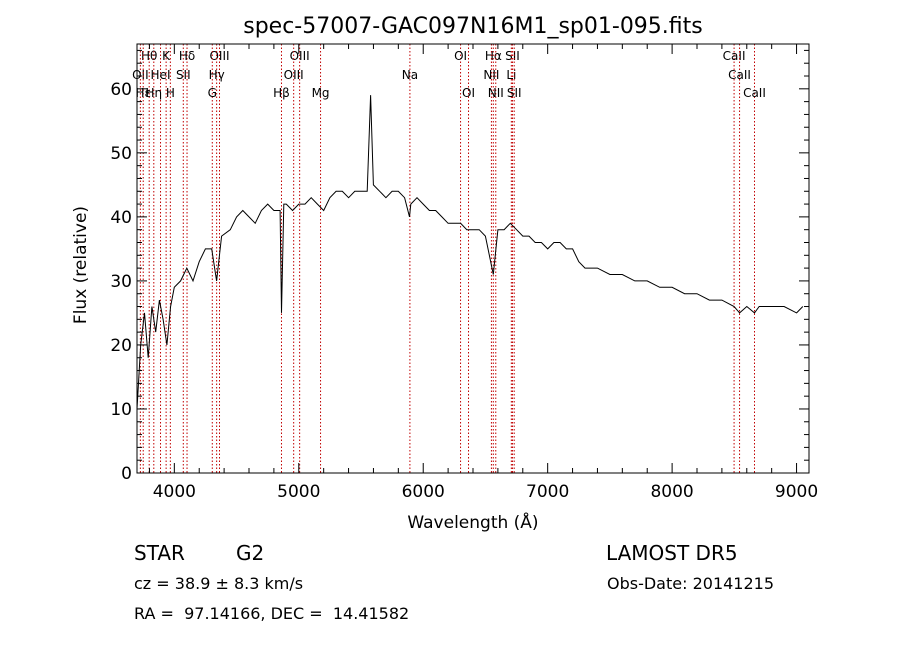 Image resolution: width=900 pixels, height=649 pixels. What do you see at coordinates (81, 265) in the screenshot?
I see `y-axis-label: Flux (relative)` at bounding box center [81, 265].